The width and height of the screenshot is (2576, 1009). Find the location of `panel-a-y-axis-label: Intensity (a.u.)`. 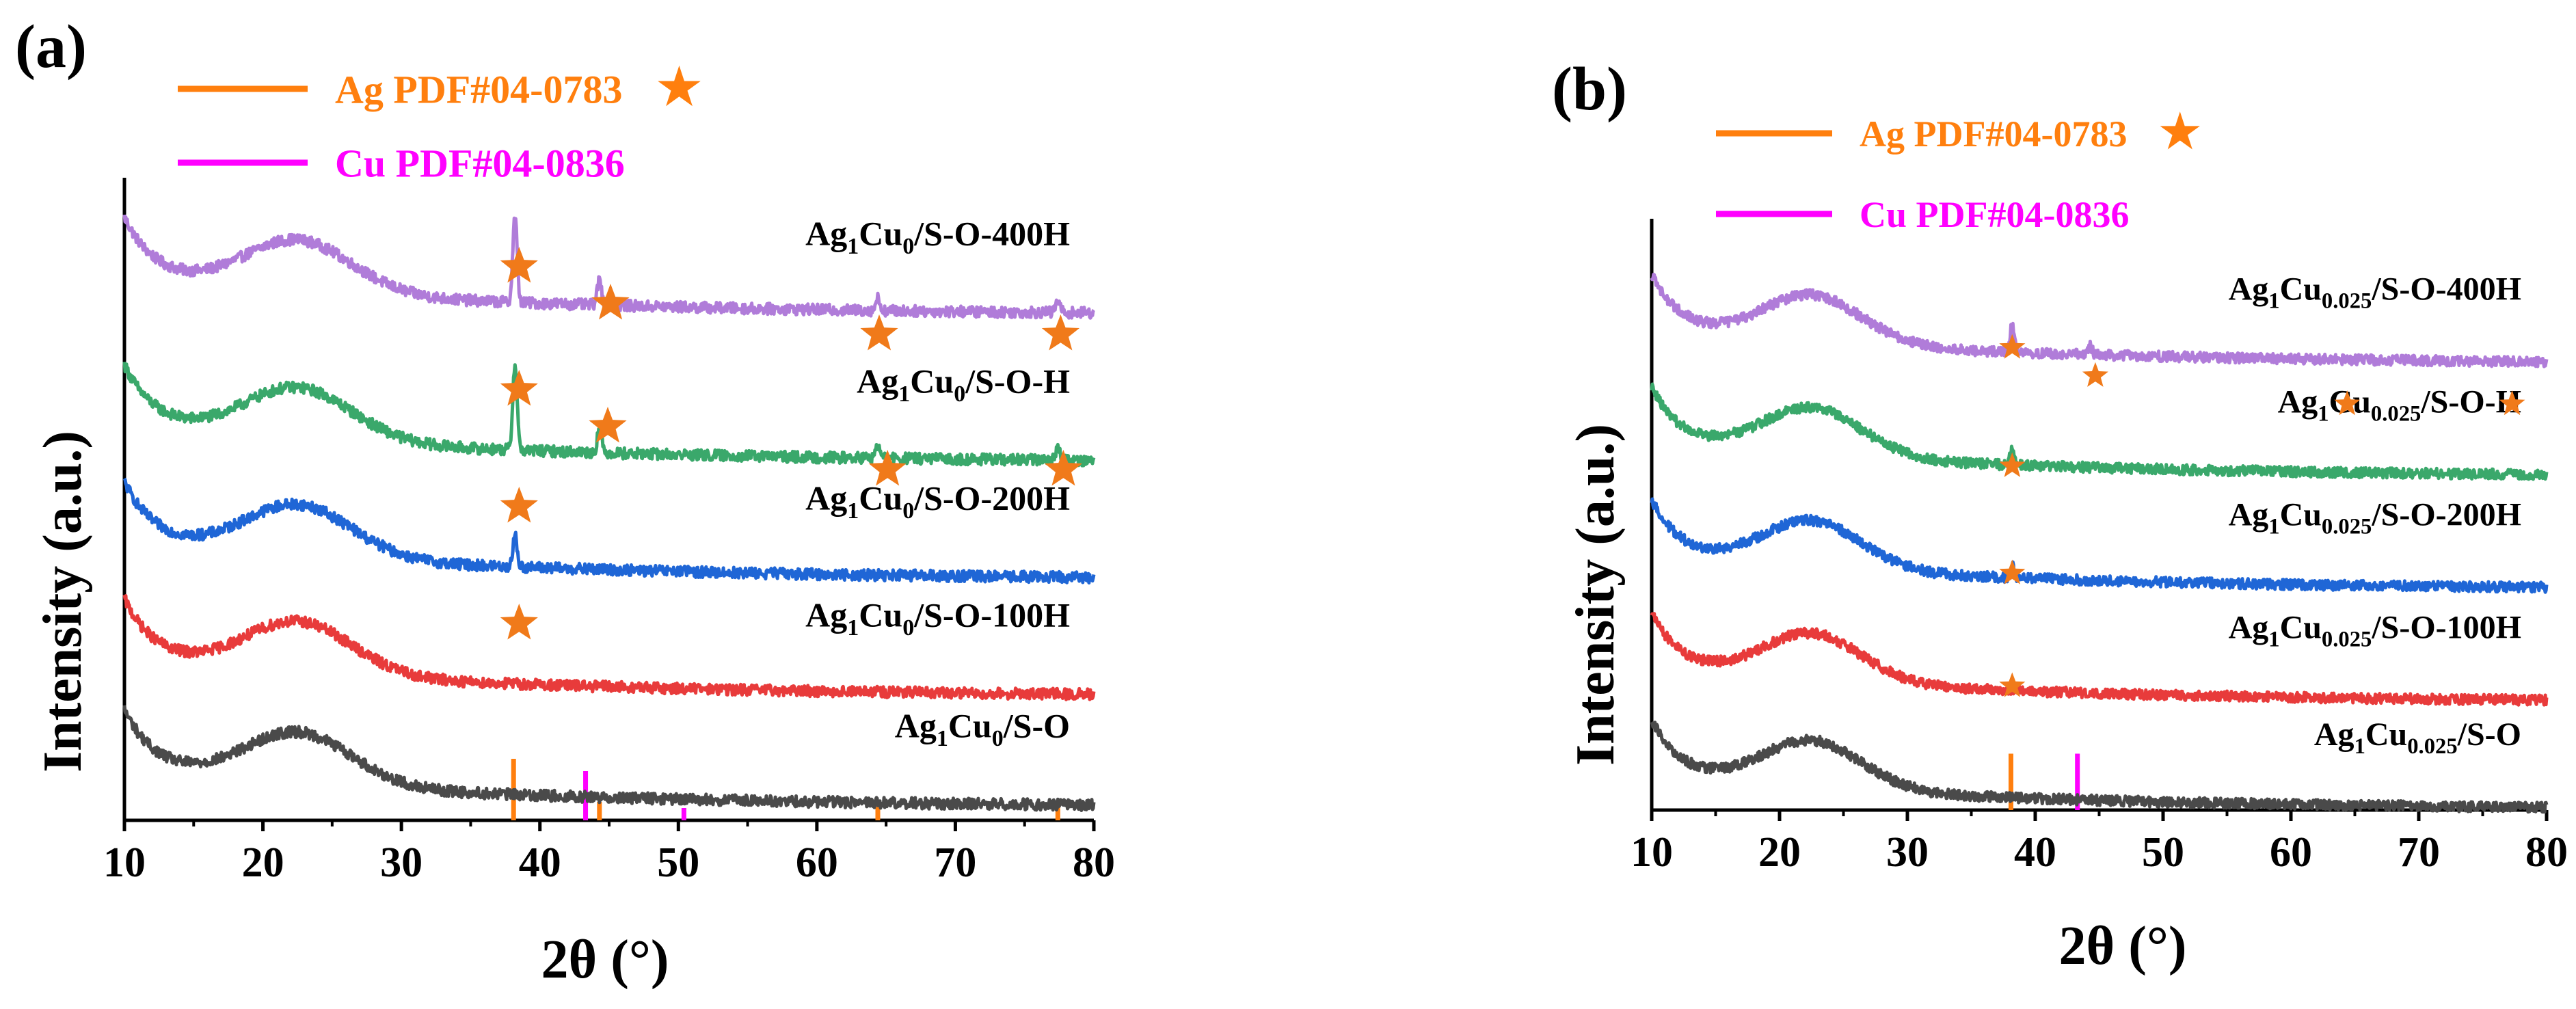

panel-a-y-axis-label: Intensity (a.u.) is located at coordinates (63, 601).